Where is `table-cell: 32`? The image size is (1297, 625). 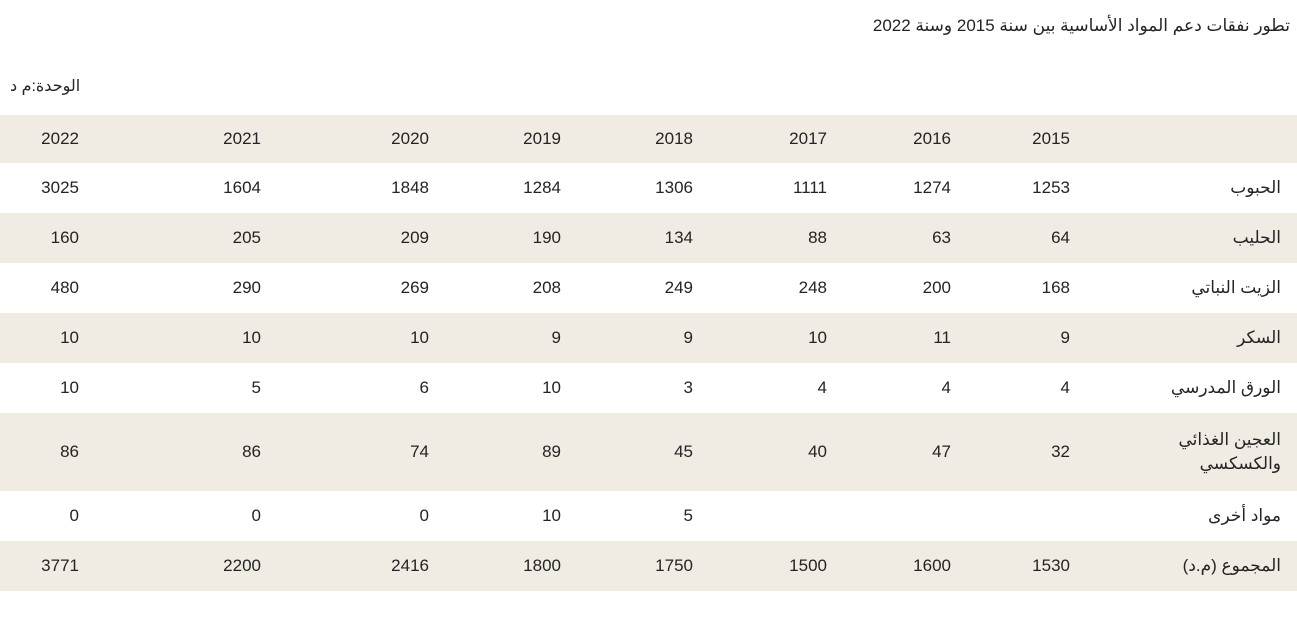 table-cell: 32 is located at coordinates (1060, 451).